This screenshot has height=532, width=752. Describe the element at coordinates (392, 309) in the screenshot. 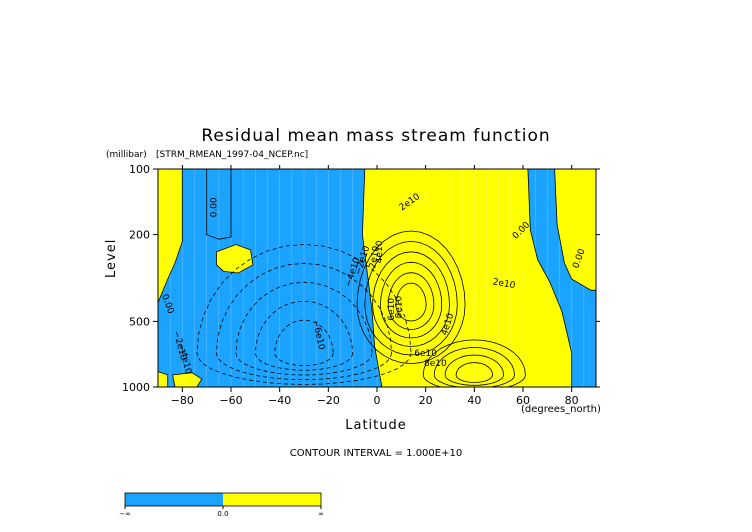

I see `contour-label-10: 6e10` at that location.